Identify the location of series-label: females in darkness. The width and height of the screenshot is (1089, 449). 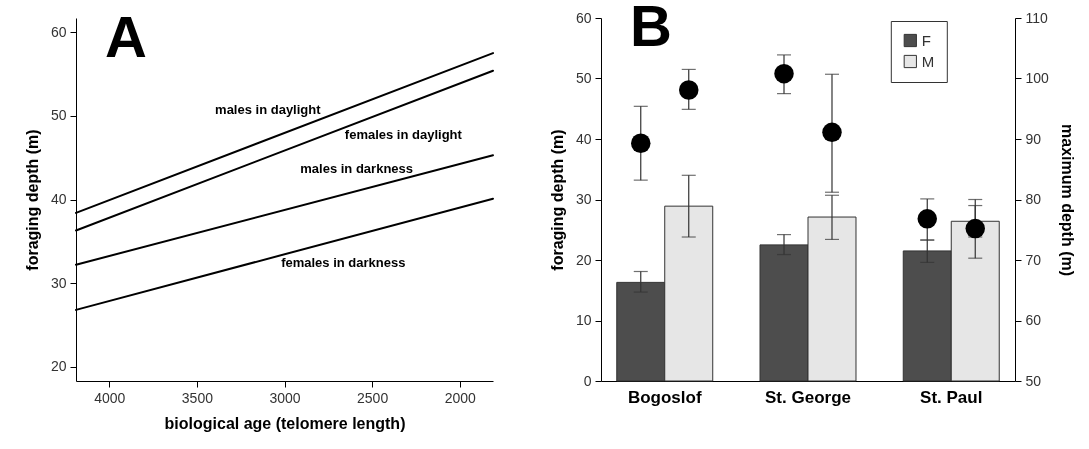
(343, 262).